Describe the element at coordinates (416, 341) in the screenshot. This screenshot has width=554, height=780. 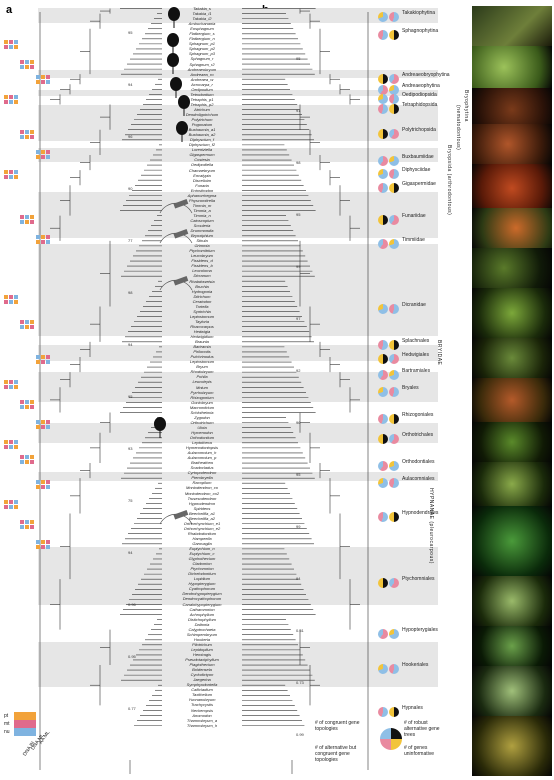
I see `clade-label: Splachnales` at that location.